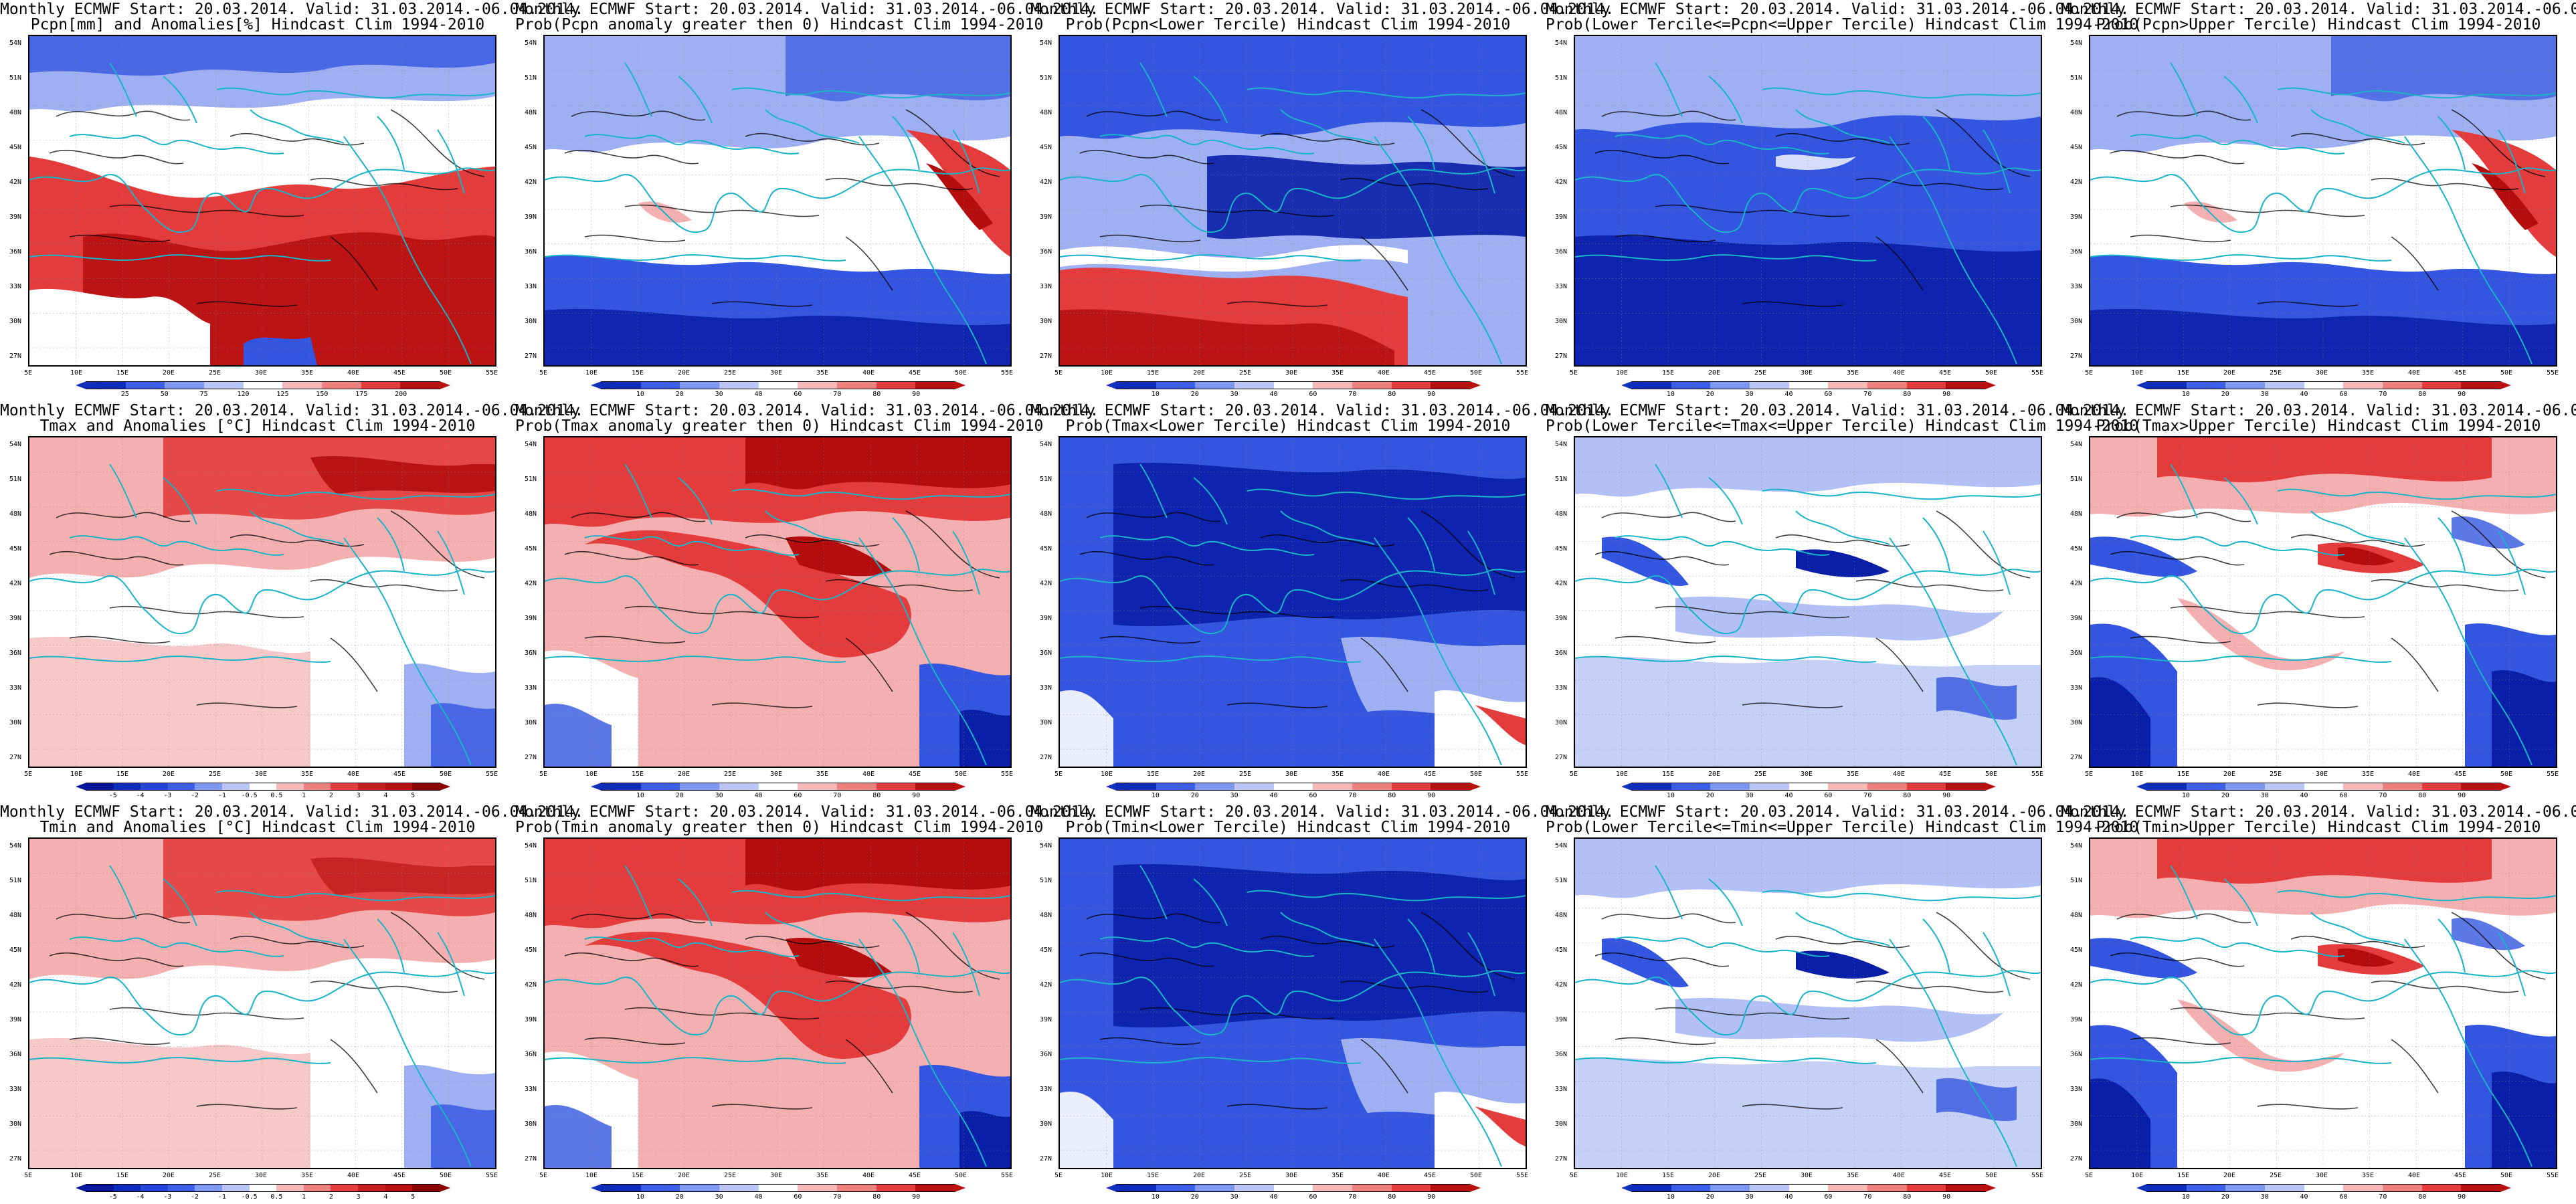 The width and height of the screenshot is (2576, 1204). I want to click on colorbar-label: 90, so click(1946, 795).